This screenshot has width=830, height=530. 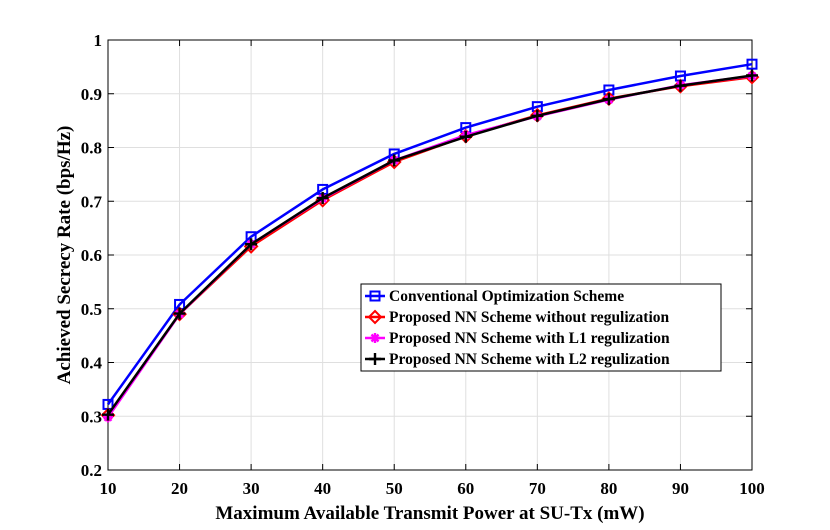 I want to click on legend-box, so click(x=541, y=327).